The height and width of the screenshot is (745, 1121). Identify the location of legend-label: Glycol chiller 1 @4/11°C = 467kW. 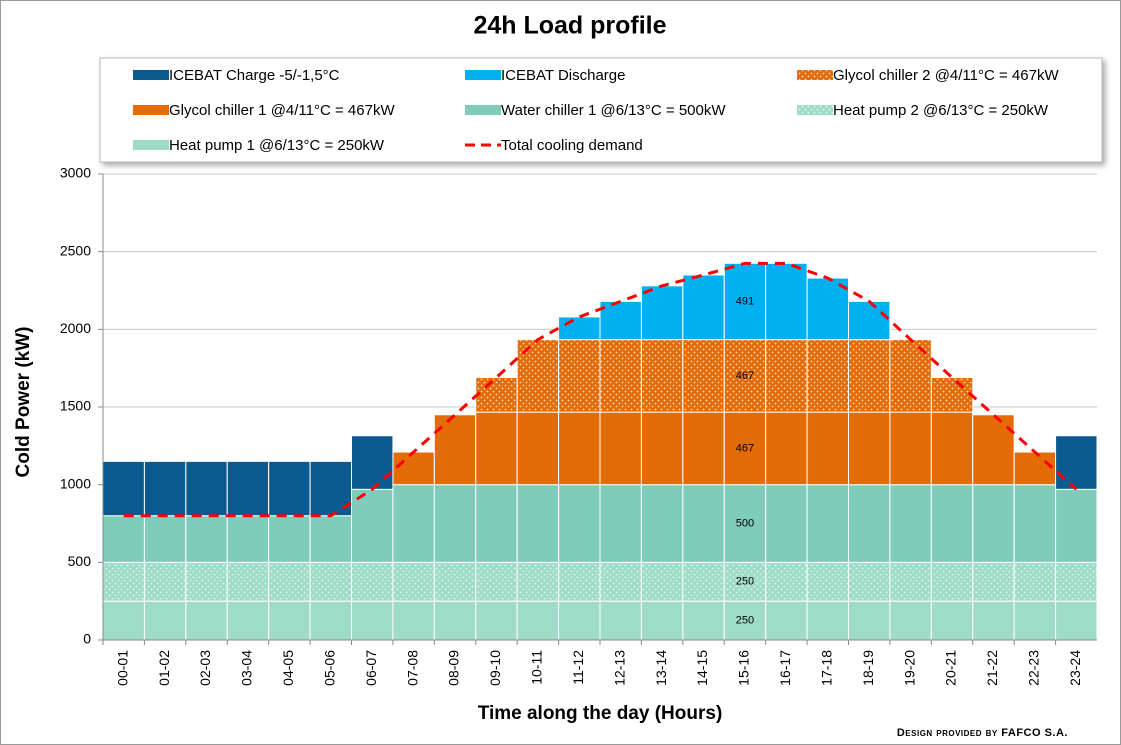
(282, 110).